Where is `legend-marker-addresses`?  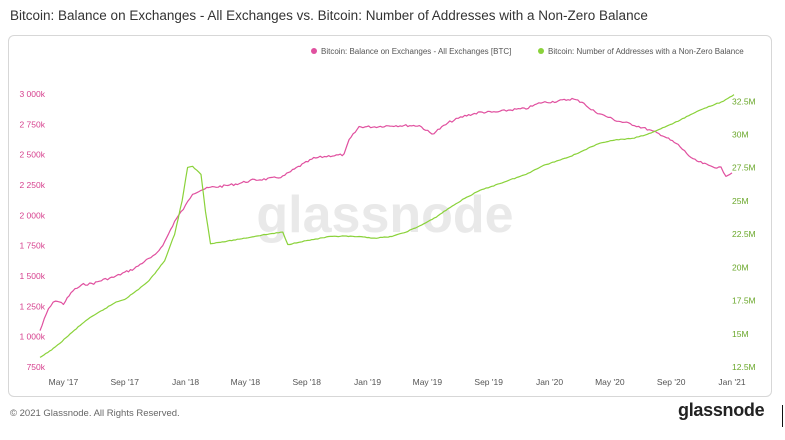
legend-marker-addresses is located at coordinates (541, 51).